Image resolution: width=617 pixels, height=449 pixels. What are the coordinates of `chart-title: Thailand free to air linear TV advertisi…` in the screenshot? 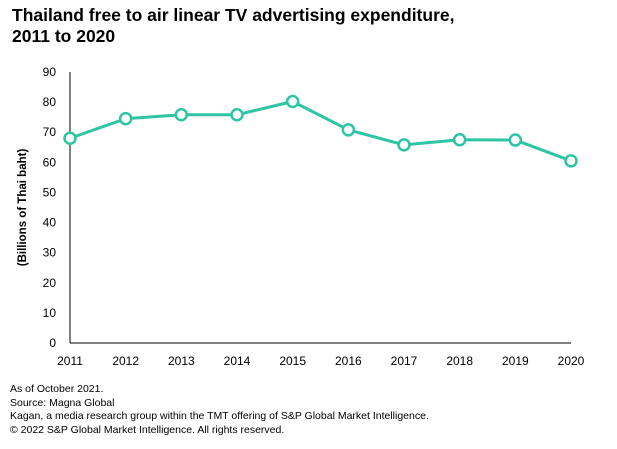 It's located at (307, 26).